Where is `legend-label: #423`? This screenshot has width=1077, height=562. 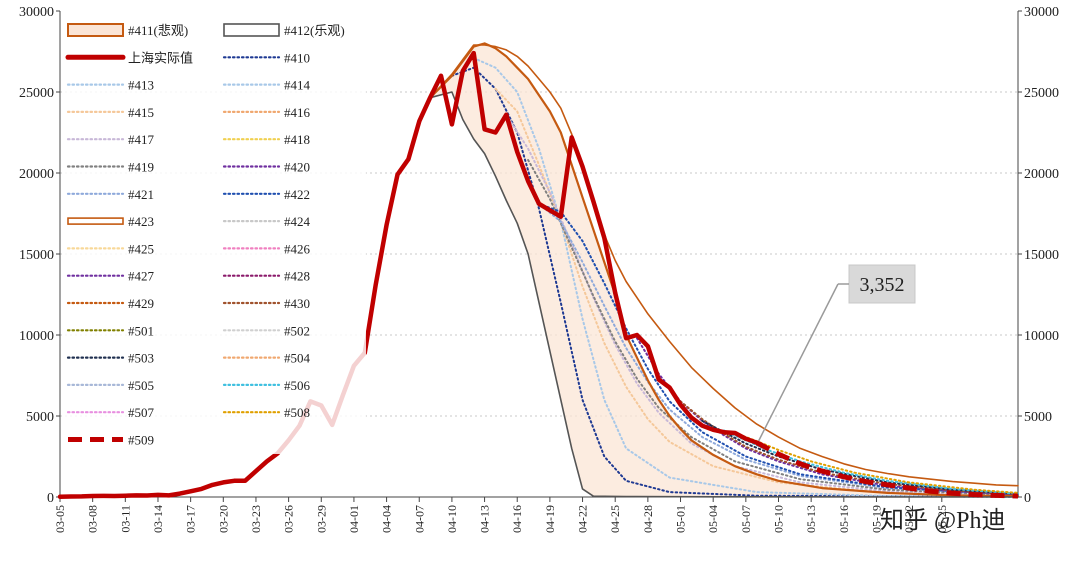
legend-label: #423 is located at coordinates (141, 221).